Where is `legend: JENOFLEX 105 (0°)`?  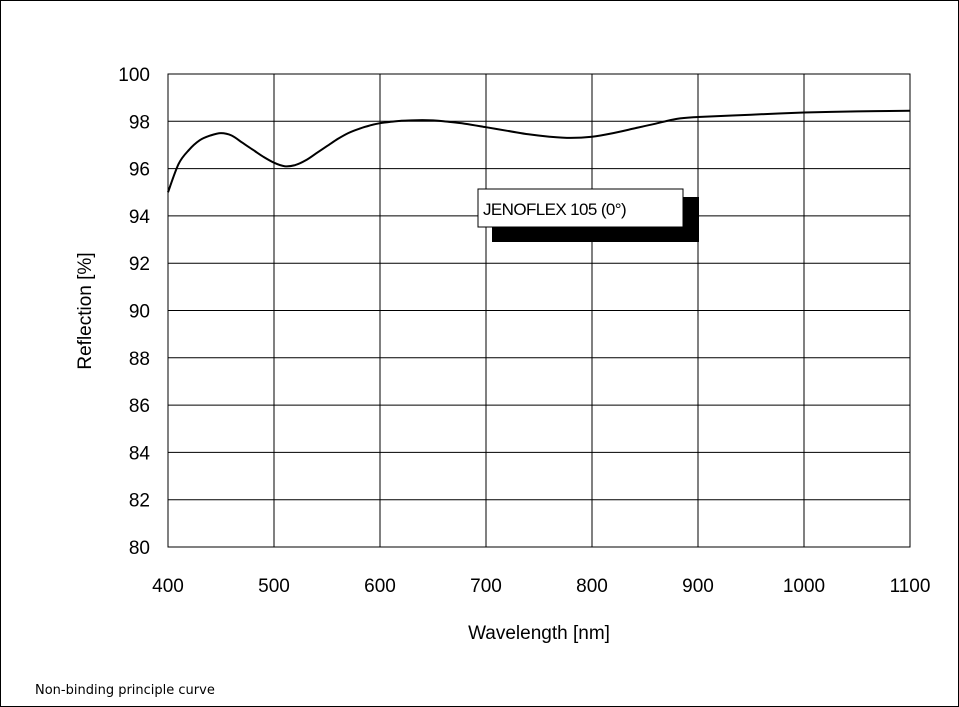 legend: JENOFLEX 105 (0°) is located at coordinates (588, 215).